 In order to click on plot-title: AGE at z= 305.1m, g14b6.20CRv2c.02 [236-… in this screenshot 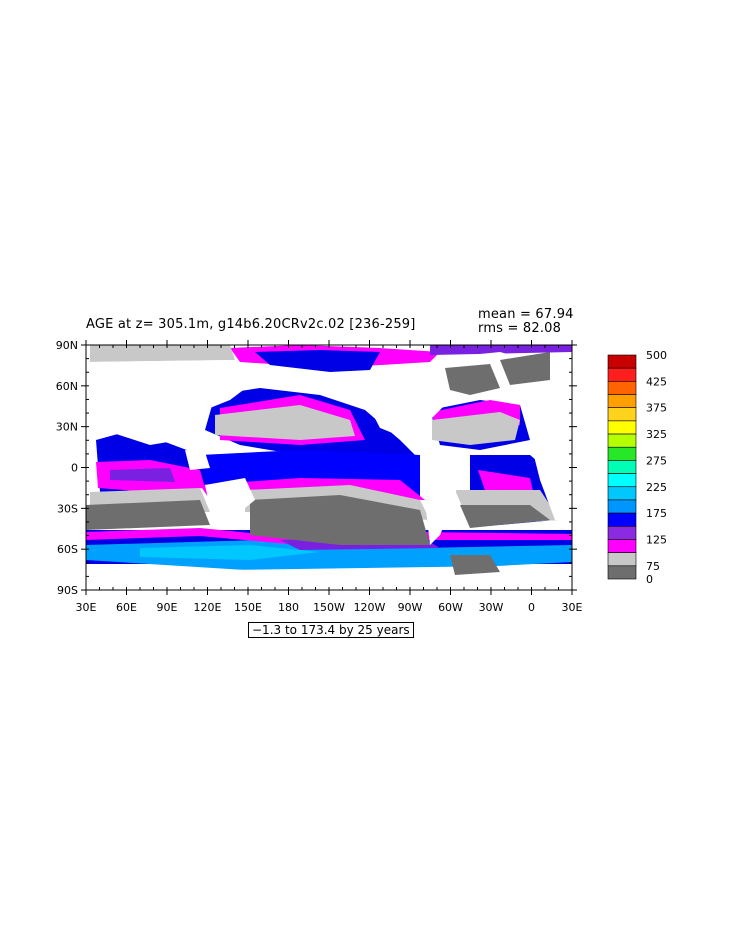, I will do `click(251, 324)`.